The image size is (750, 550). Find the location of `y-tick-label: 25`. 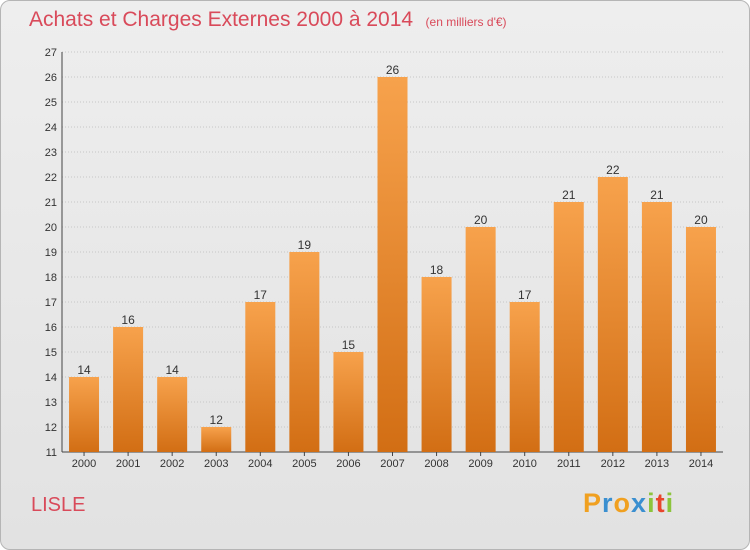

y-tick-label: 25 is located at coordinates (51, 103).